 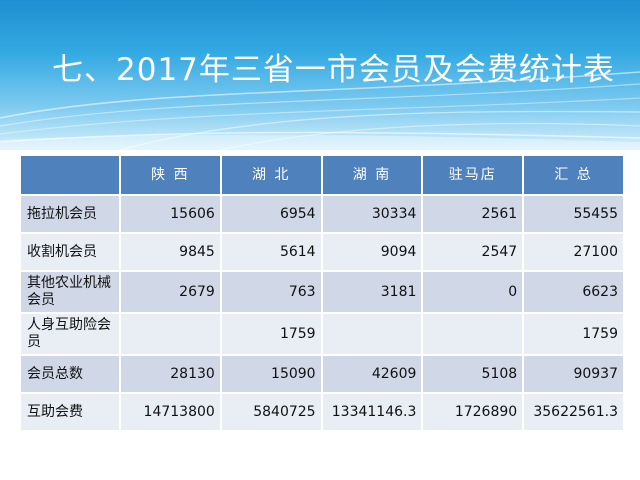 I want to click on table-row: 会员总数 28130 15090 42609 5108 90937, so click(x=322, y=374).